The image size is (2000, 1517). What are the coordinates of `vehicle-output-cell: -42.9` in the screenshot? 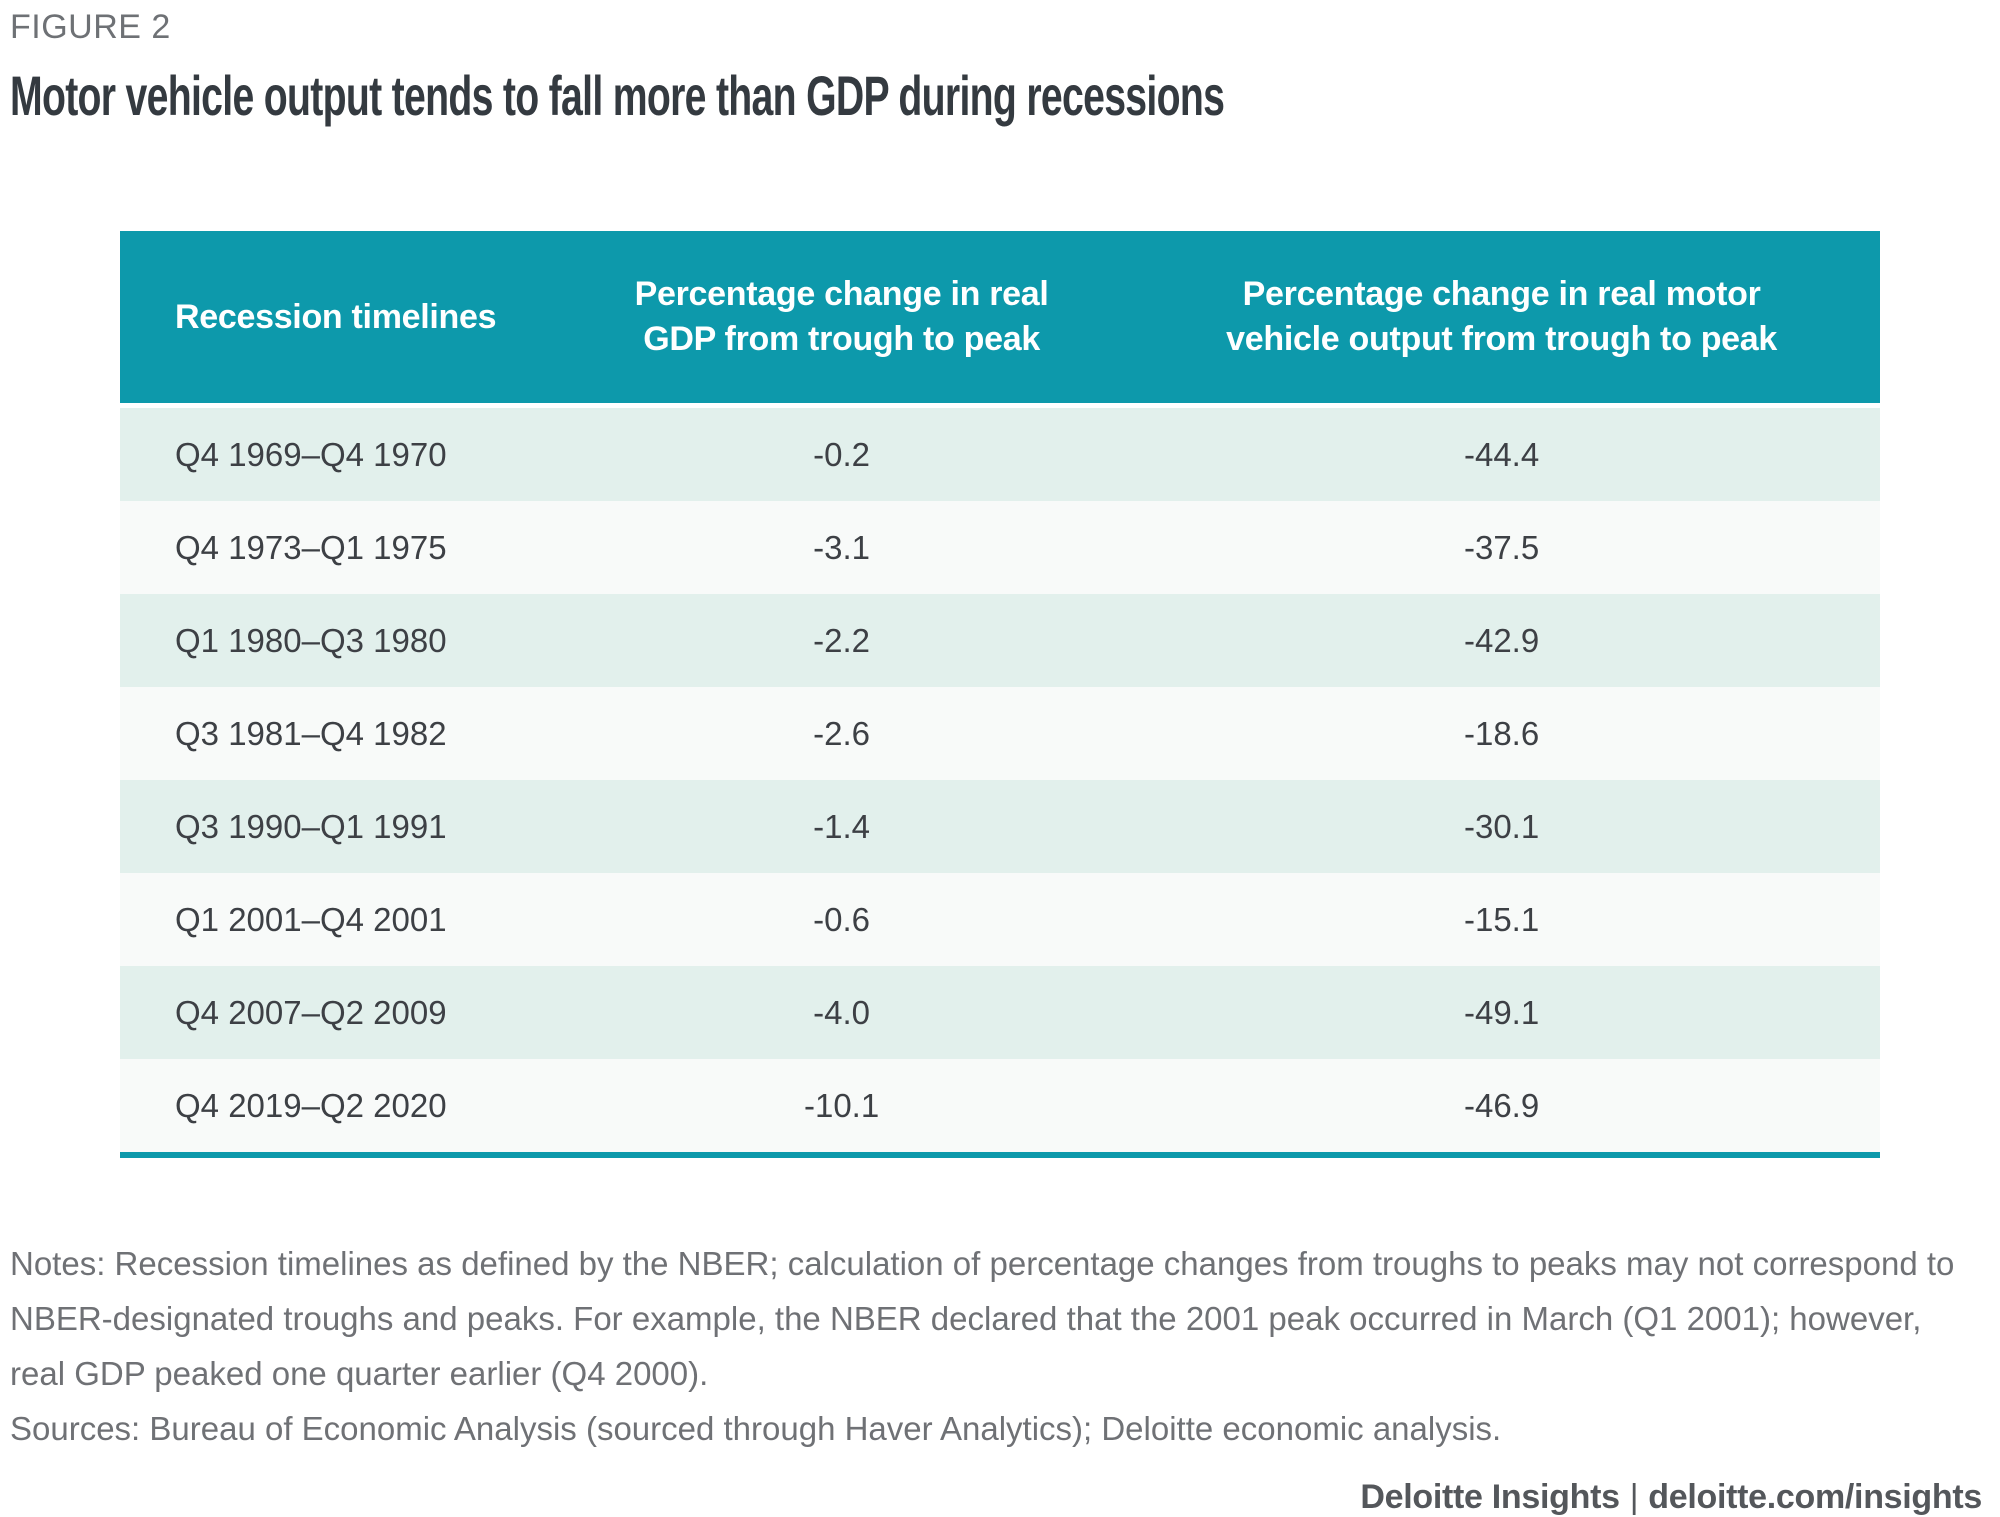 It's located at (1501, 640).